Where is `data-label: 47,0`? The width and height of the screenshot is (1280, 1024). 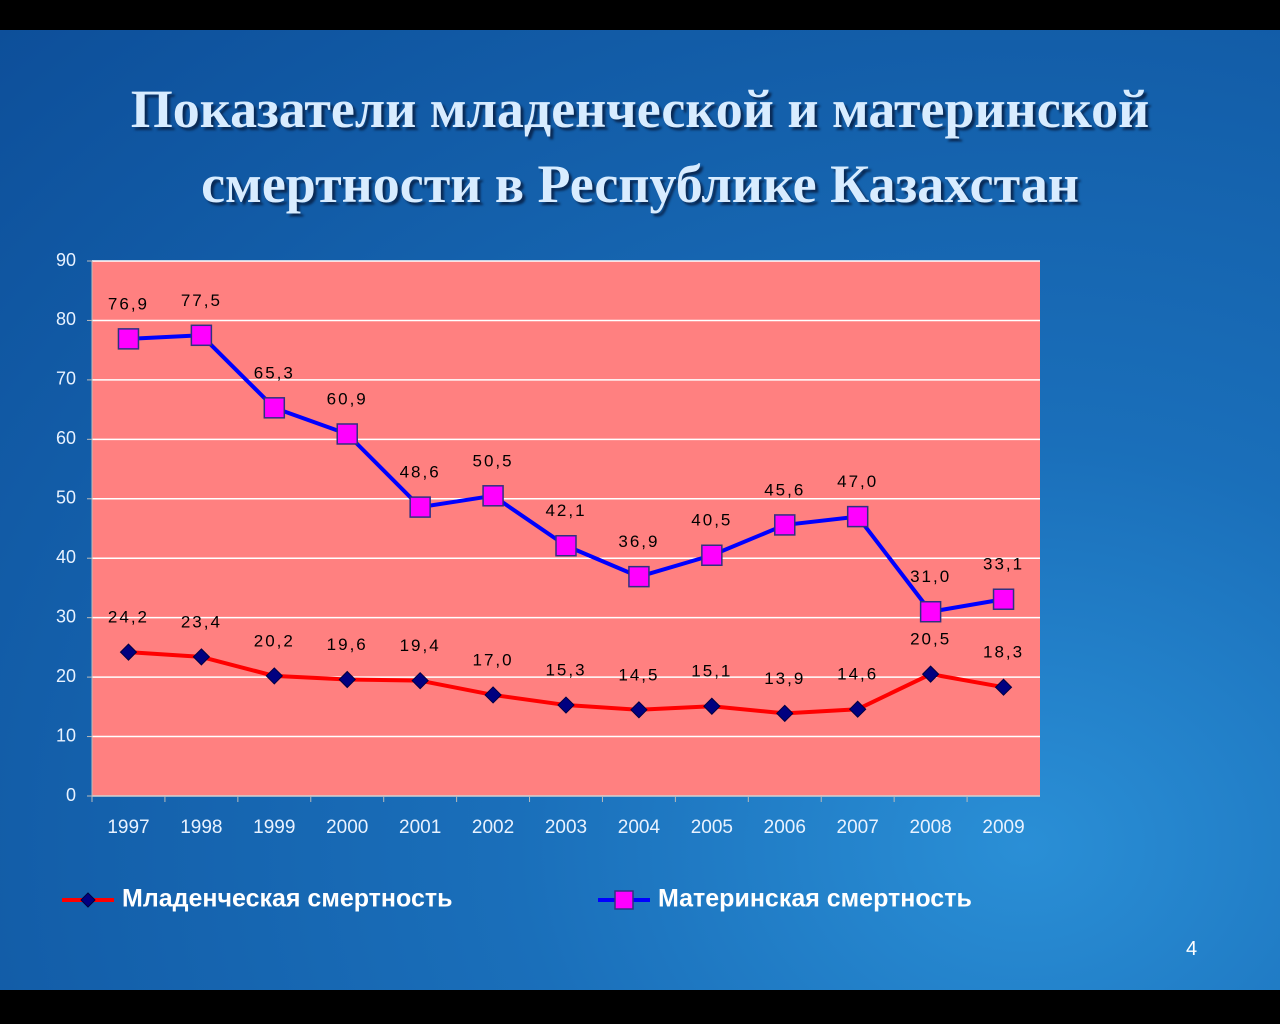
data-label: 47,0 is located at coordinates (857, 481).